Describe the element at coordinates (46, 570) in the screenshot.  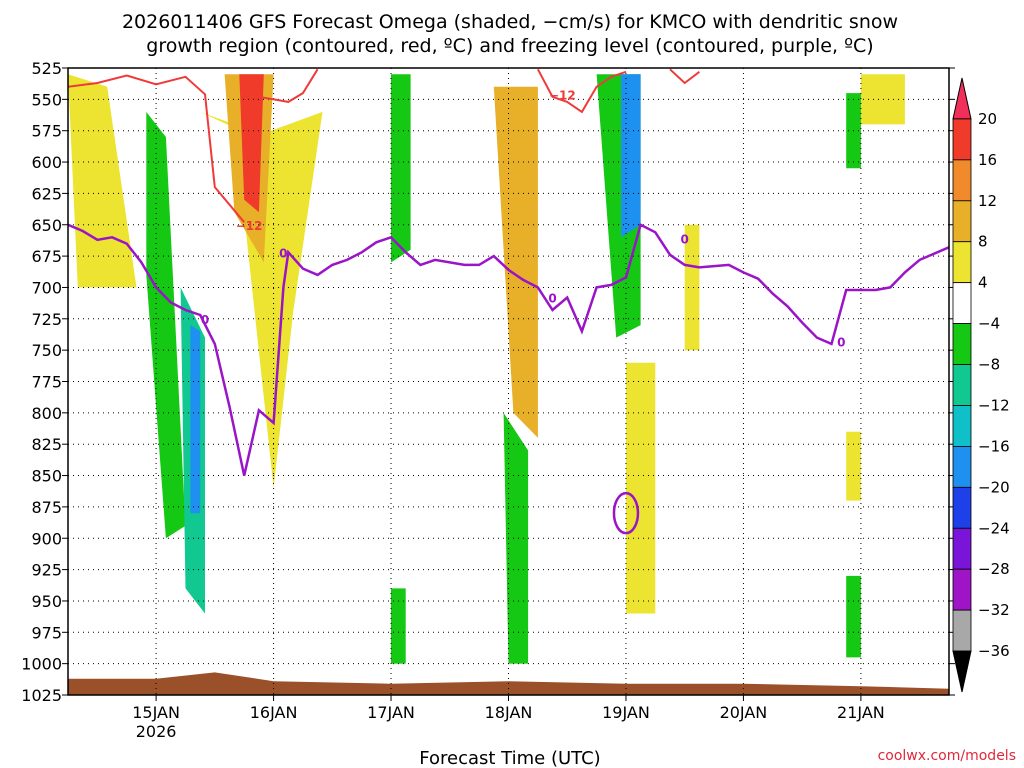
I see `y-tick-label: 925` at that location.